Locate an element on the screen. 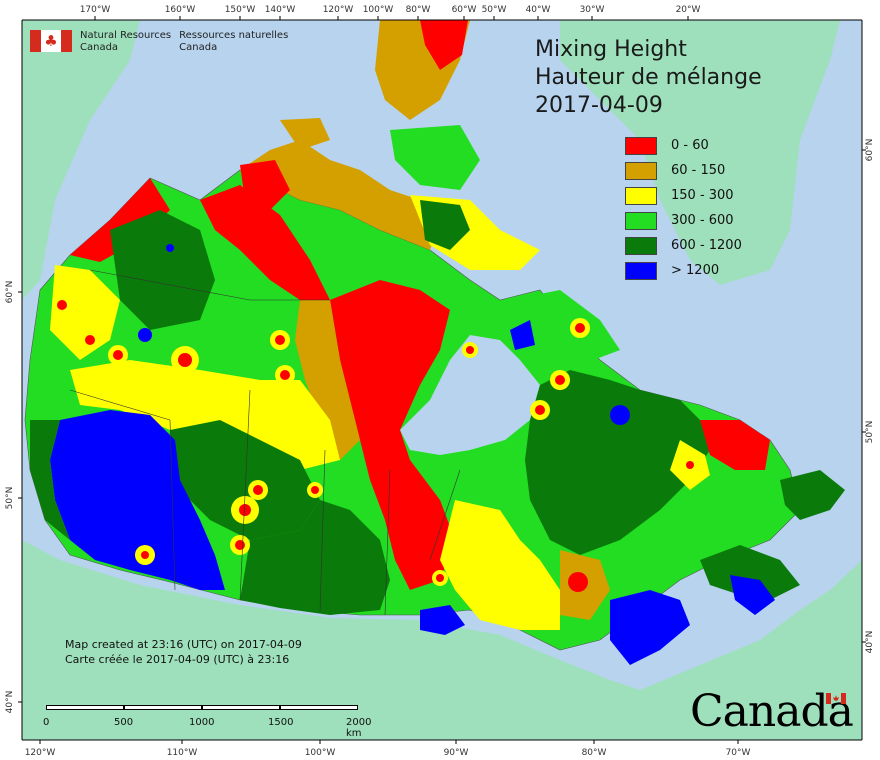 The height and width of the screenshot is (760, 880). land-alaska is located at coordinates (81, 160).